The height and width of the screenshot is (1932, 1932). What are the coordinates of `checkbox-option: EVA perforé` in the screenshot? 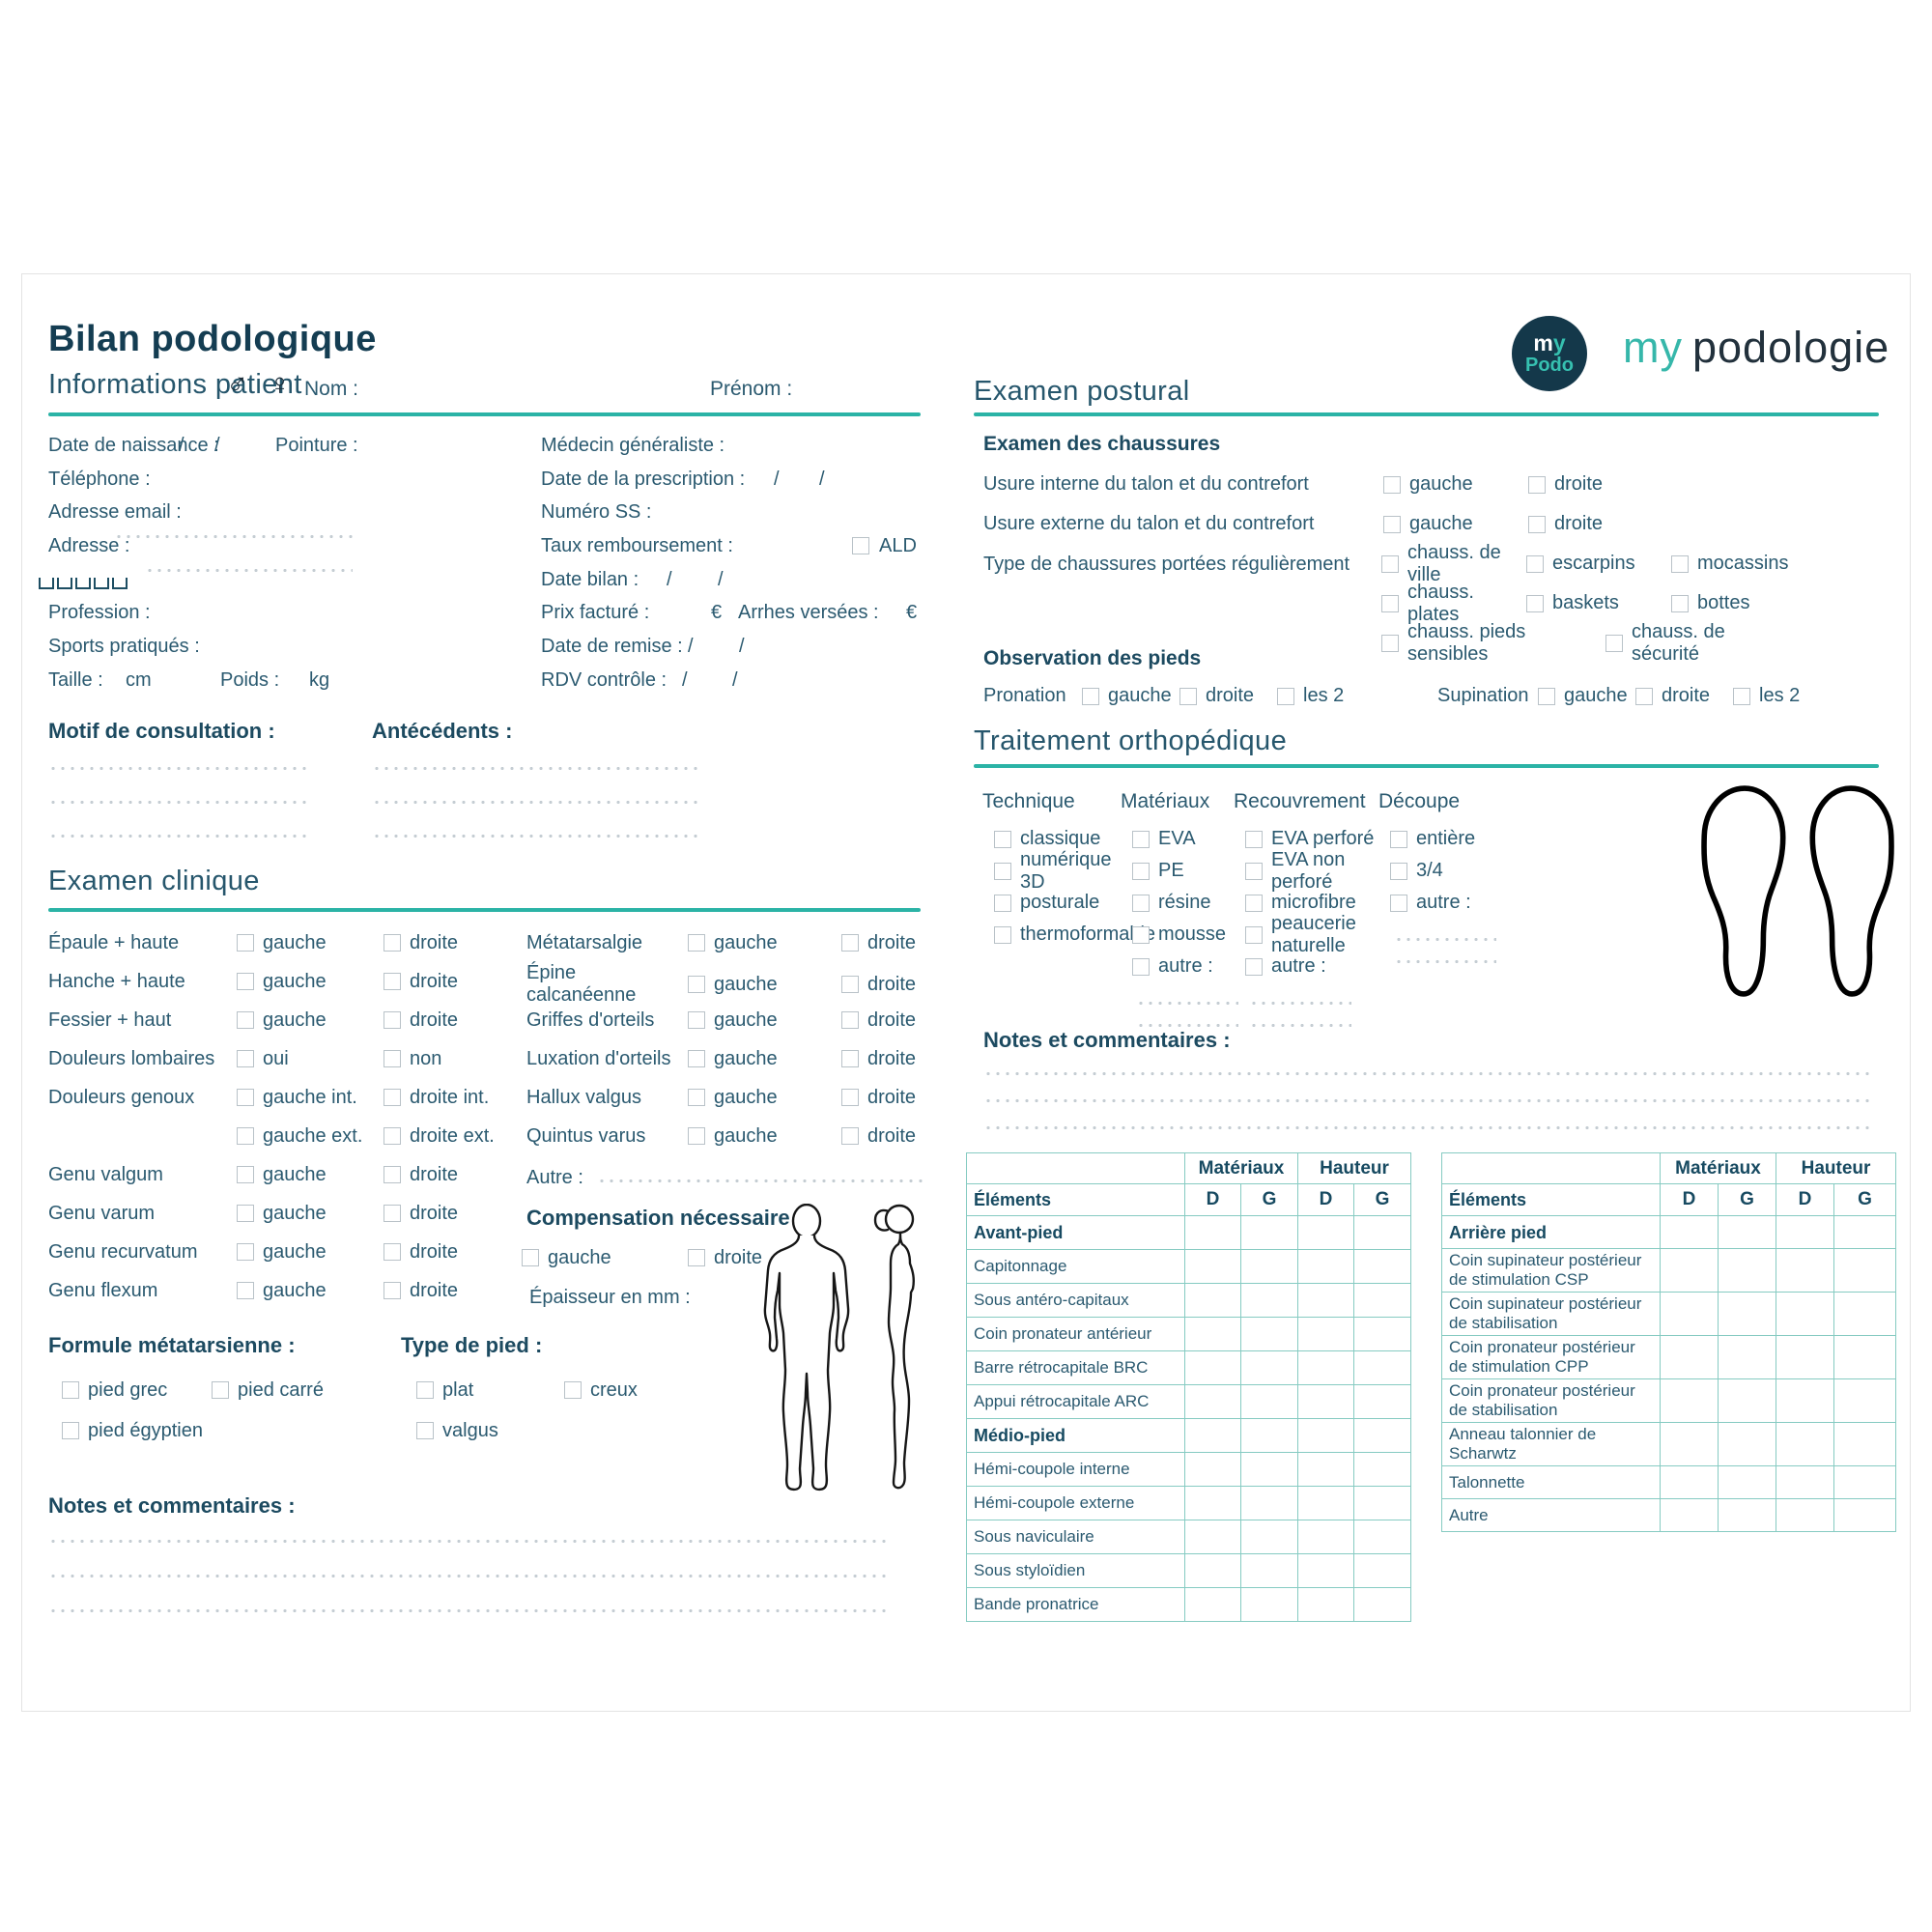 It's located at (1311, 839).